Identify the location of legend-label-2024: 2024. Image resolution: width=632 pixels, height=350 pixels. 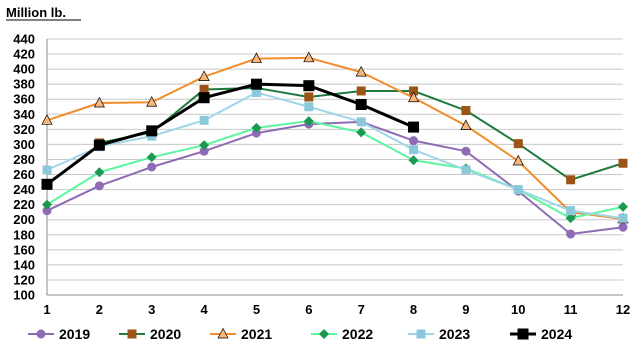
(556, 334).